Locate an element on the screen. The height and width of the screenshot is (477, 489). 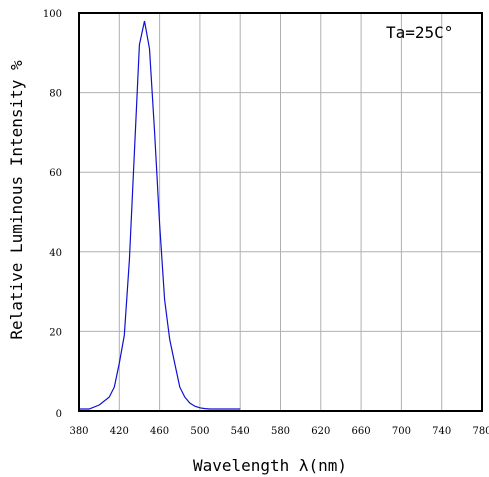
y-tick-label: 100 is located at coordinates (52, 14).